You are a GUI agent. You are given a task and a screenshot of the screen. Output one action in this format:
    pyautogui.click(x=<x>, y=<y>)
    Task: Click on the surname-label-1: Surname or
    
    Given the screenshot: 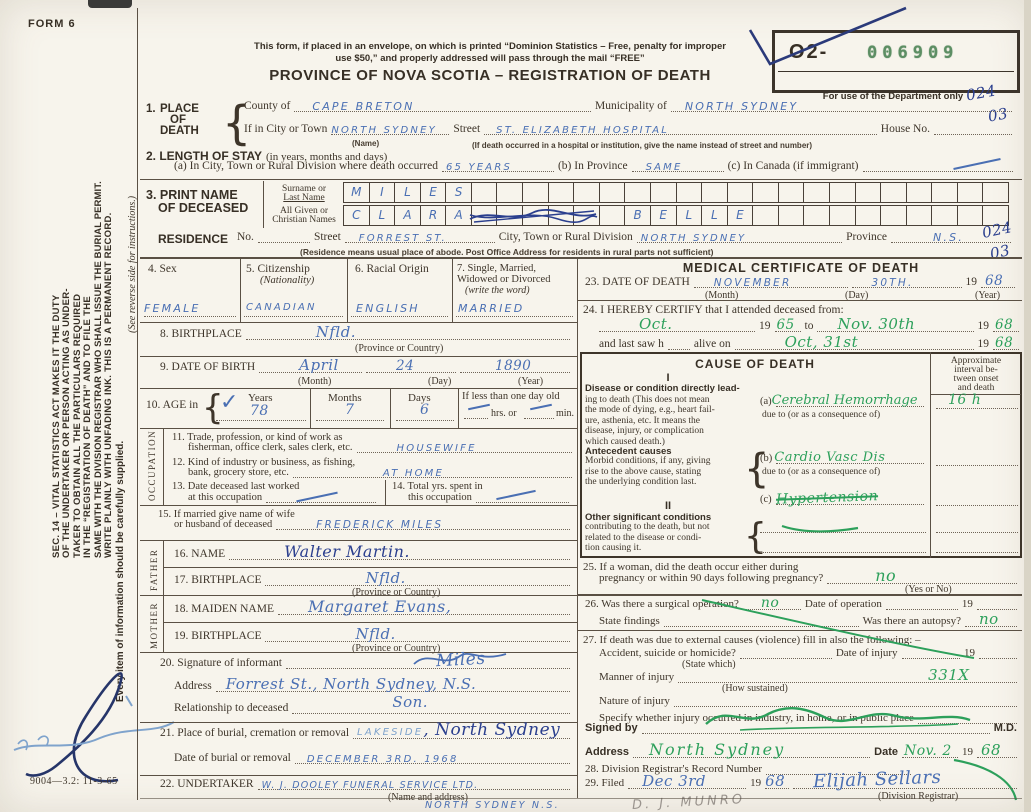 What is the action you would take?
    pyautogui.click(x=304, y=189)
    